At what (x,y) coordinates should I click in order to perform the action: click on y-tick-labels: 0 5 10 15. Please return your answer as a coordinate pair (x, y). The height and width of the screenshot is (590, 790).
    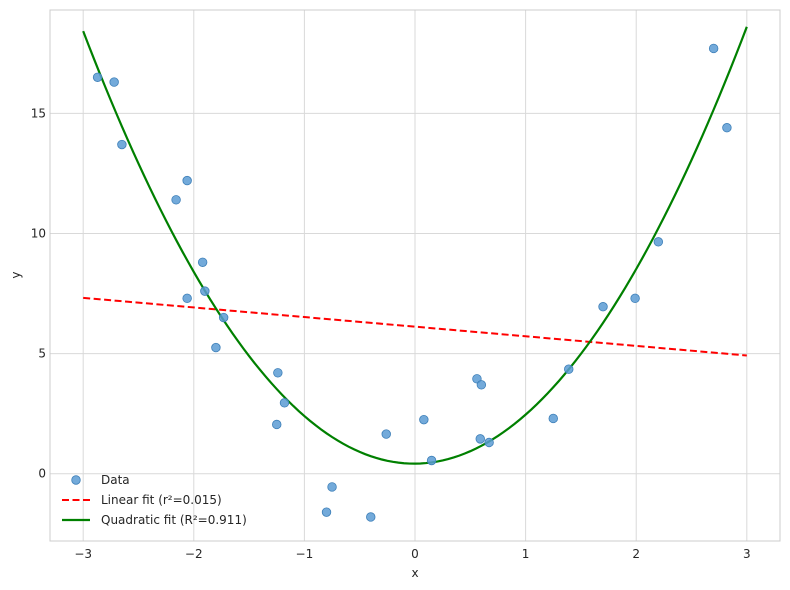
    Looking at the image, I should click on (38, 293).